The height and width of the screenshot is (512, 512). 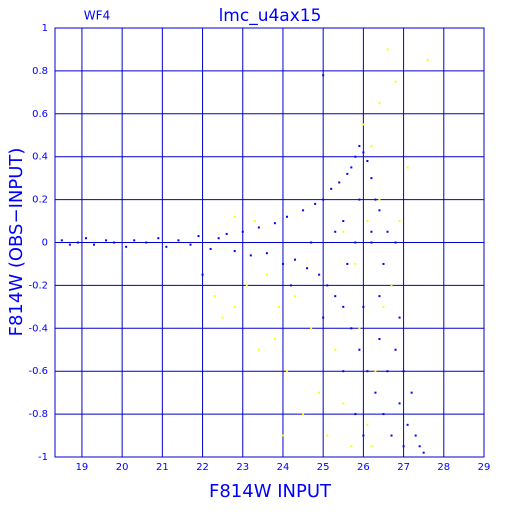 What do you see at coordinates (270, 16) in the screenshot?
I see `chart-title: lmc_u4ax15` at bounding box center [270, 16].